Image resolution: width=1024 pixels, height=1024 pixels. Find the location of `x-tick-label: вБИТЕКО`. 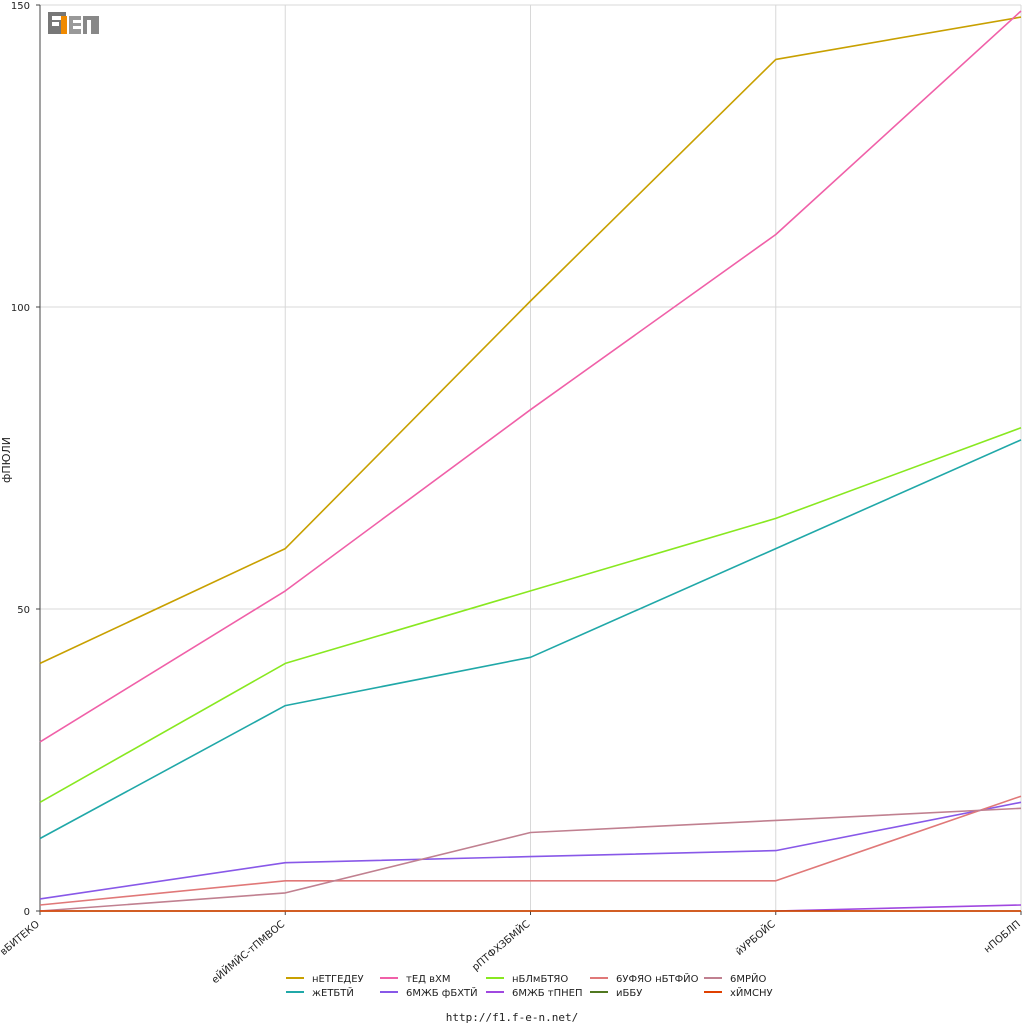

x-tick-label: вБИТЕКО is located at coordinates (21, 938).